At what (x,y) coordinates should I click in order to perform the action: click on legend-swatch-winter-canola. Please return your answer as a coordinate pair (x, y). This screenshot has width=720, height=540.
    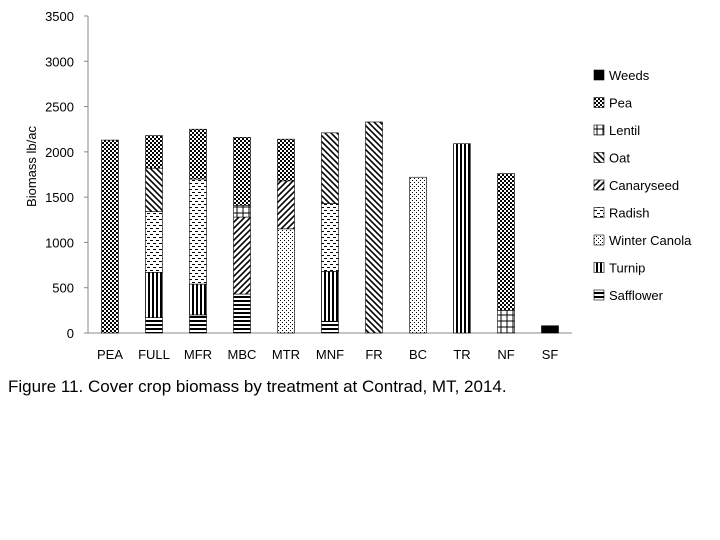
    Looking at the image, I should click on (599, 240).